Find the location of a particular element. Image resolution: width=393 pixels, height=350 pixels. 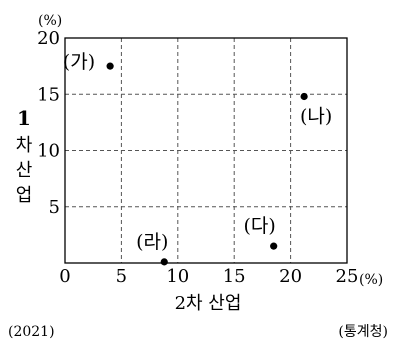

data-point-label: (라) is located at coordinates (152, 242).